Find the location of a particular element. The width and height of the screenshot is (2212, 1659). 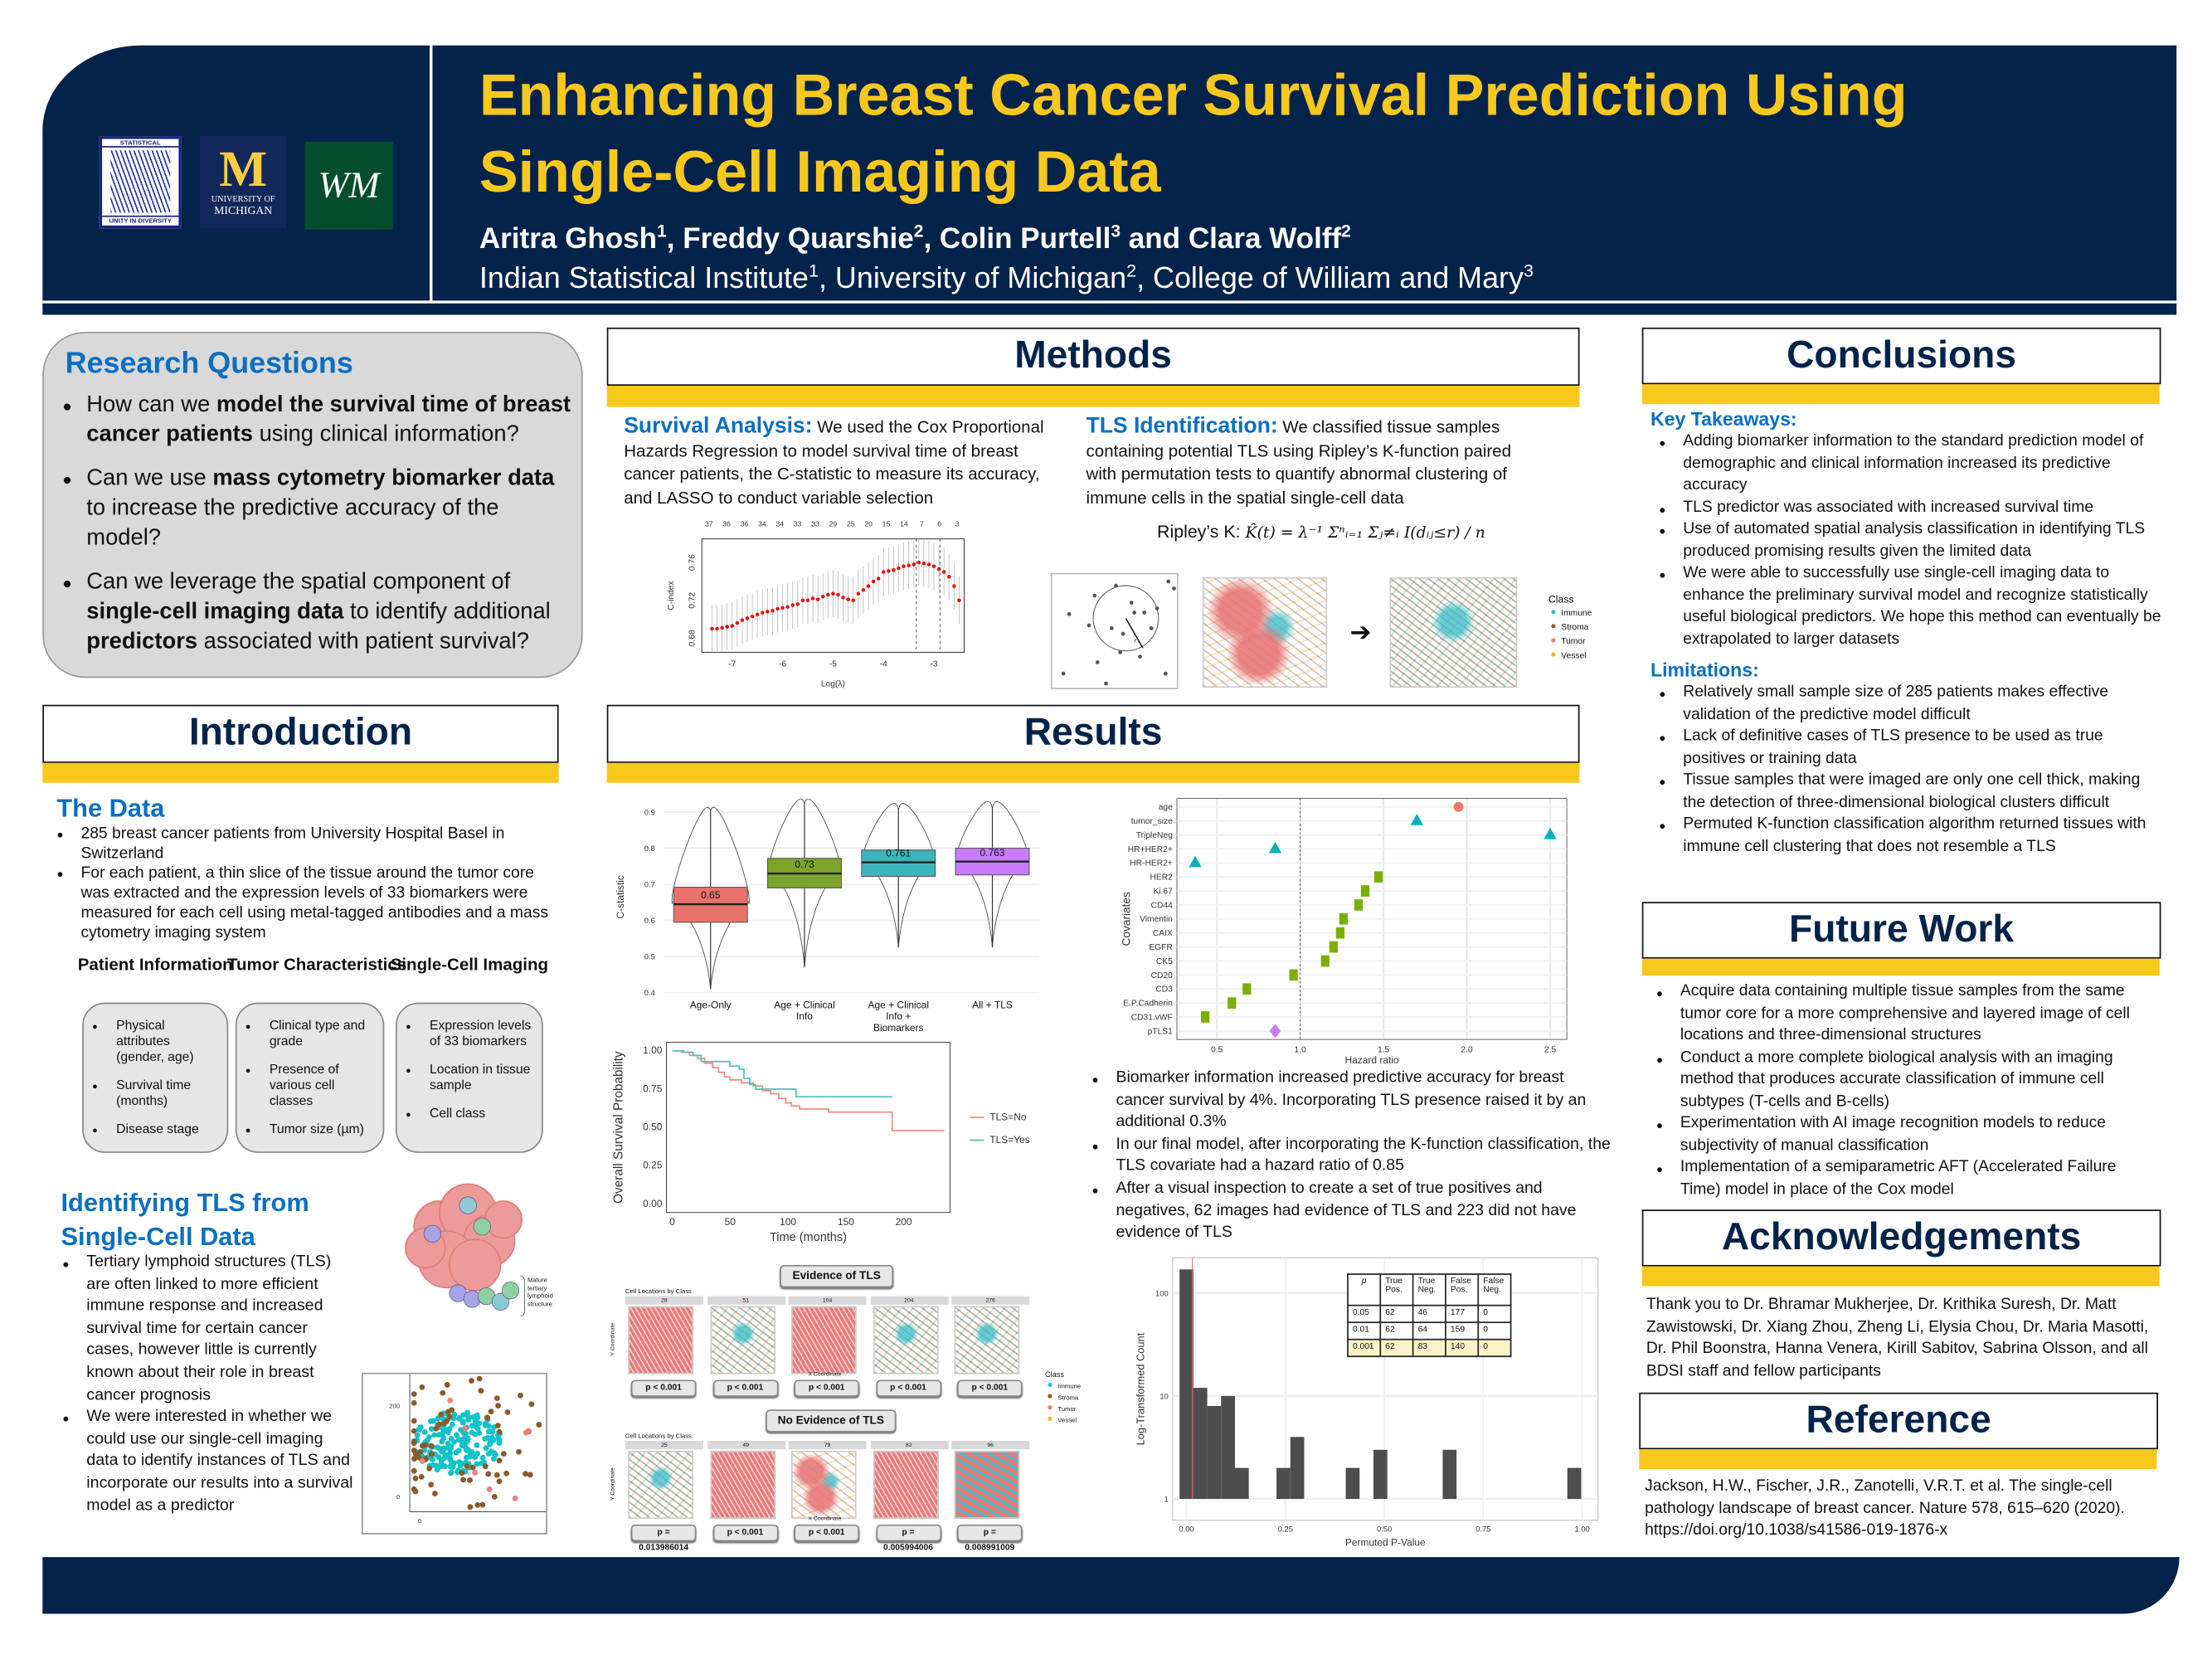

tissue-cell-map-after is located at coordinates (1453, 632).